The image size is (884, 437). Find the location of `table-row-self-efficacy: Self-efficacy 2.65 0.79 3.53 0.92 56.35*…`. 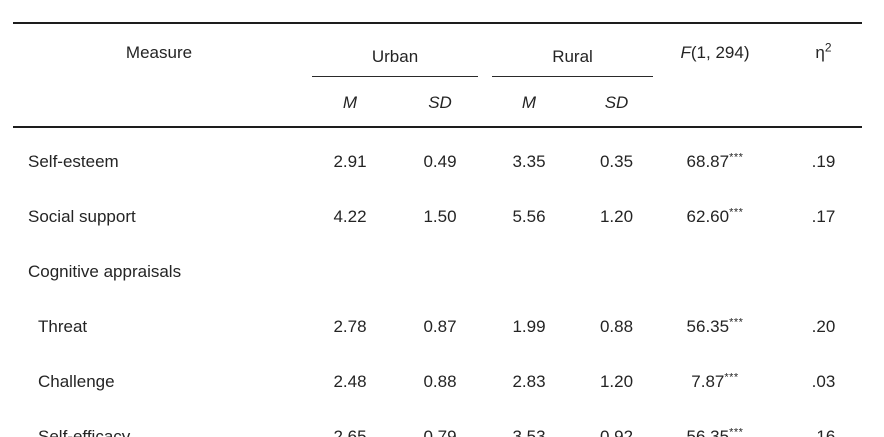

table-row-self-efficacy: Self-efficacy 2.65 0.79 3.53 0.92 56.35*… is located at coordinates (437, 420).